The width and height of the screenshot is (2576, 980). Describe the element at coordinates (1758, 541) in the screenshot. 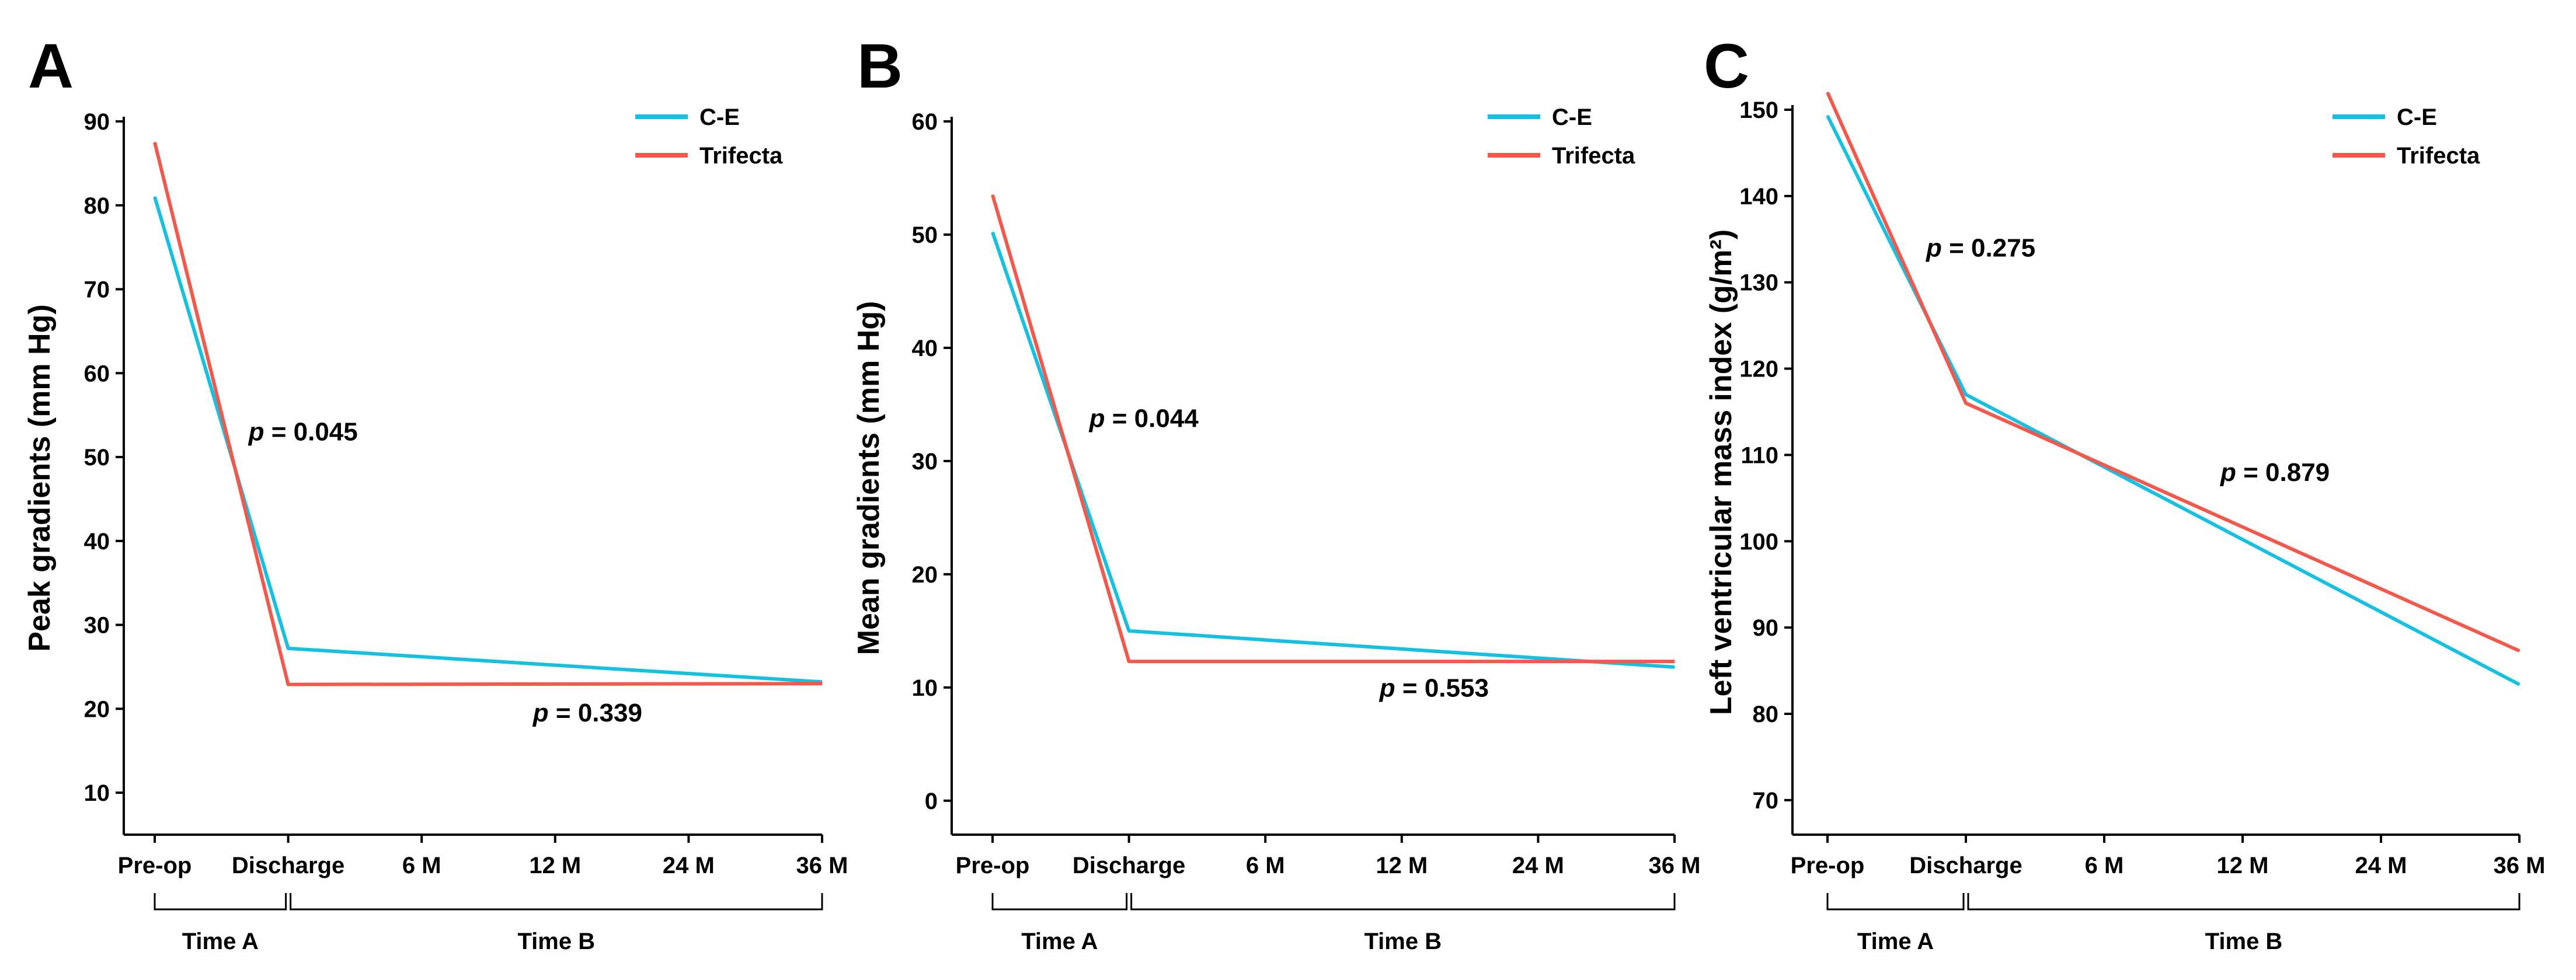

I see `y-tick-label: 100` at that location.